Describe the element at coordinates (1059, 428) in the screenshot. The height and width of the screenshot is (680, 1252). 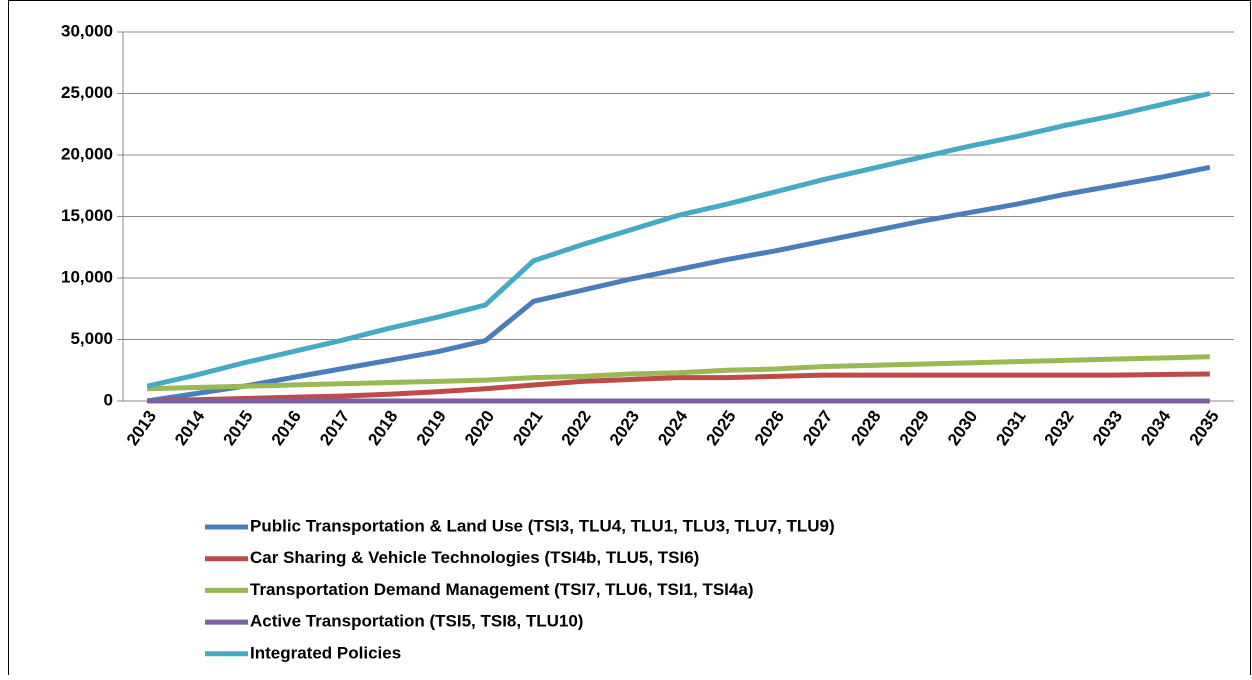
I see `x-tick-label: 2032` at that location.